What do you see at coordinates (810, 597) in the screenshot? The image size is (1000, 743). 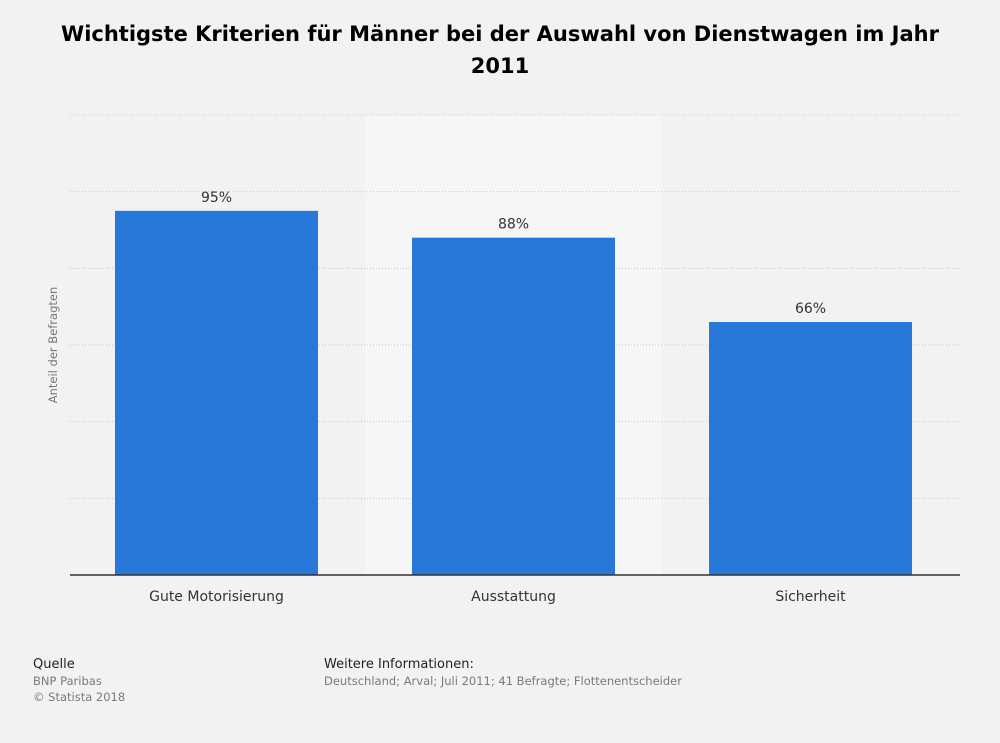 I see `x-tick-label: Sicherheit` at bounding box center [810, 597].